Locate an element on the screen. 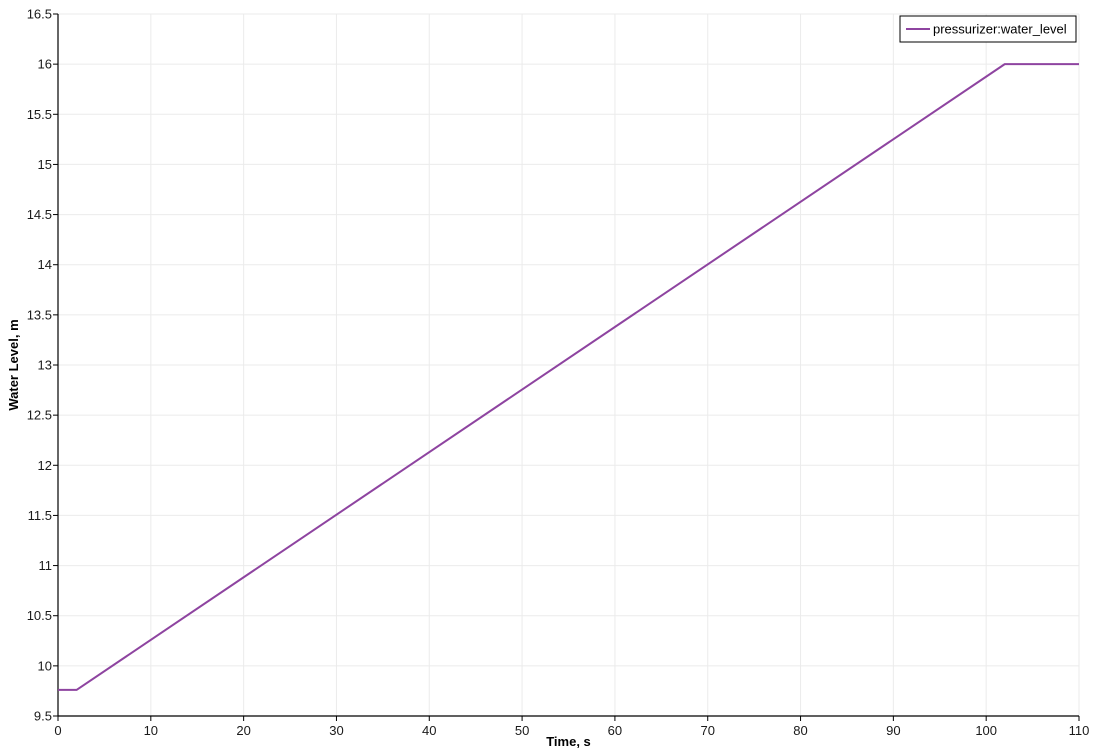 The width and height of the screenshot is (1097, 752). y-tick-label: 12.5 is located at coordinates (39, 415).